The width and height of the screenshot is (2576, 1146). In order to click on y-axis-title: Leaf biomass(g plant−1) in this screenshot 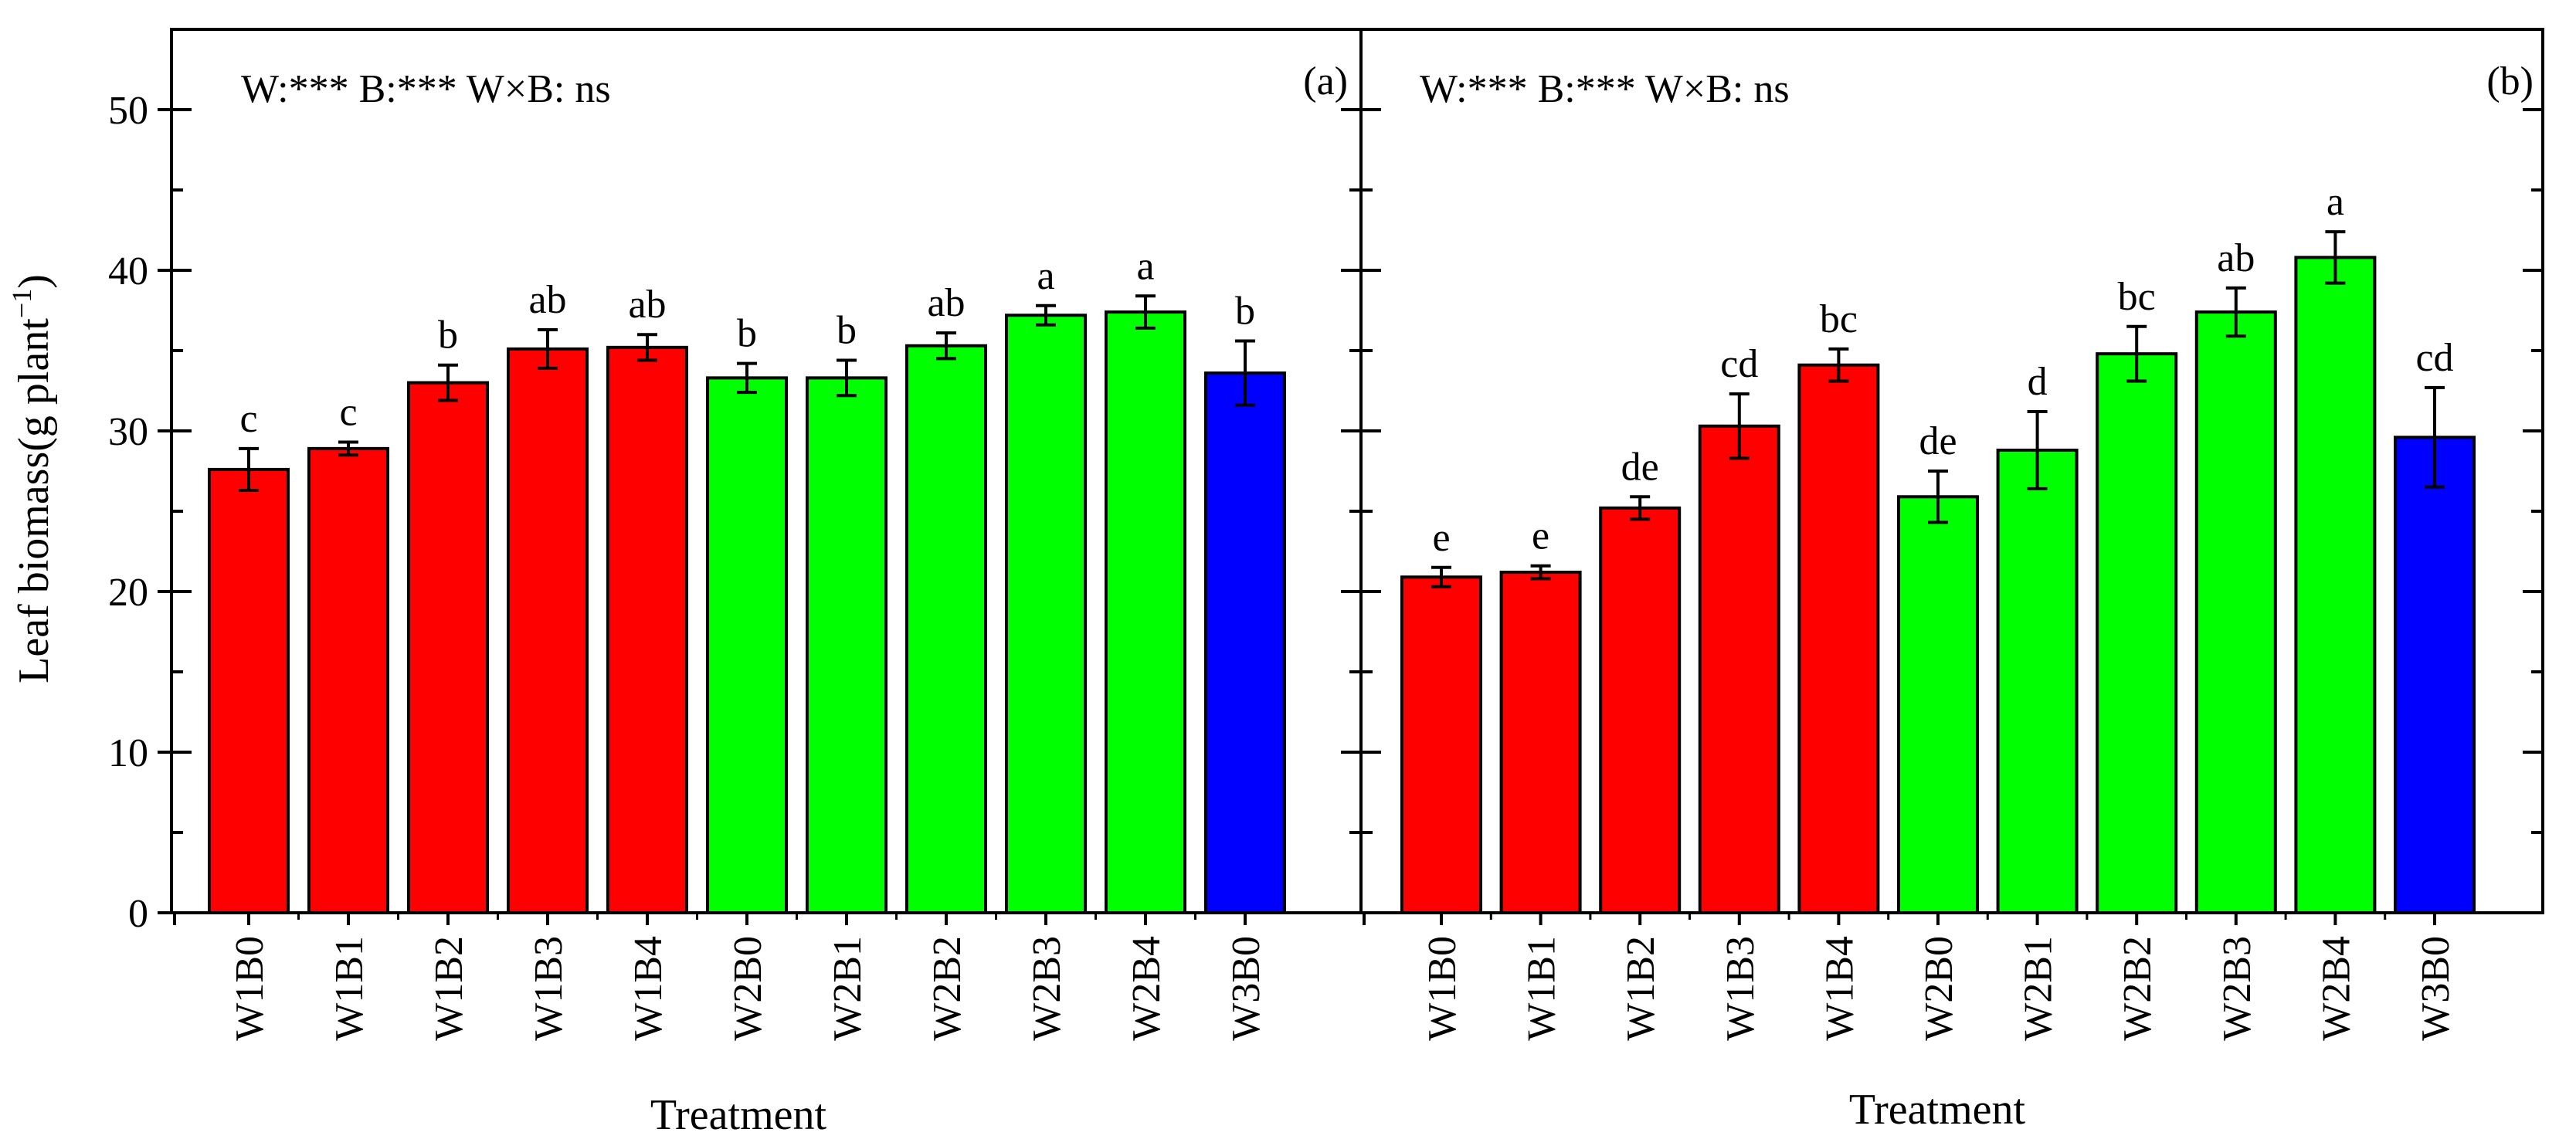, I will do `click(32, 478)`.